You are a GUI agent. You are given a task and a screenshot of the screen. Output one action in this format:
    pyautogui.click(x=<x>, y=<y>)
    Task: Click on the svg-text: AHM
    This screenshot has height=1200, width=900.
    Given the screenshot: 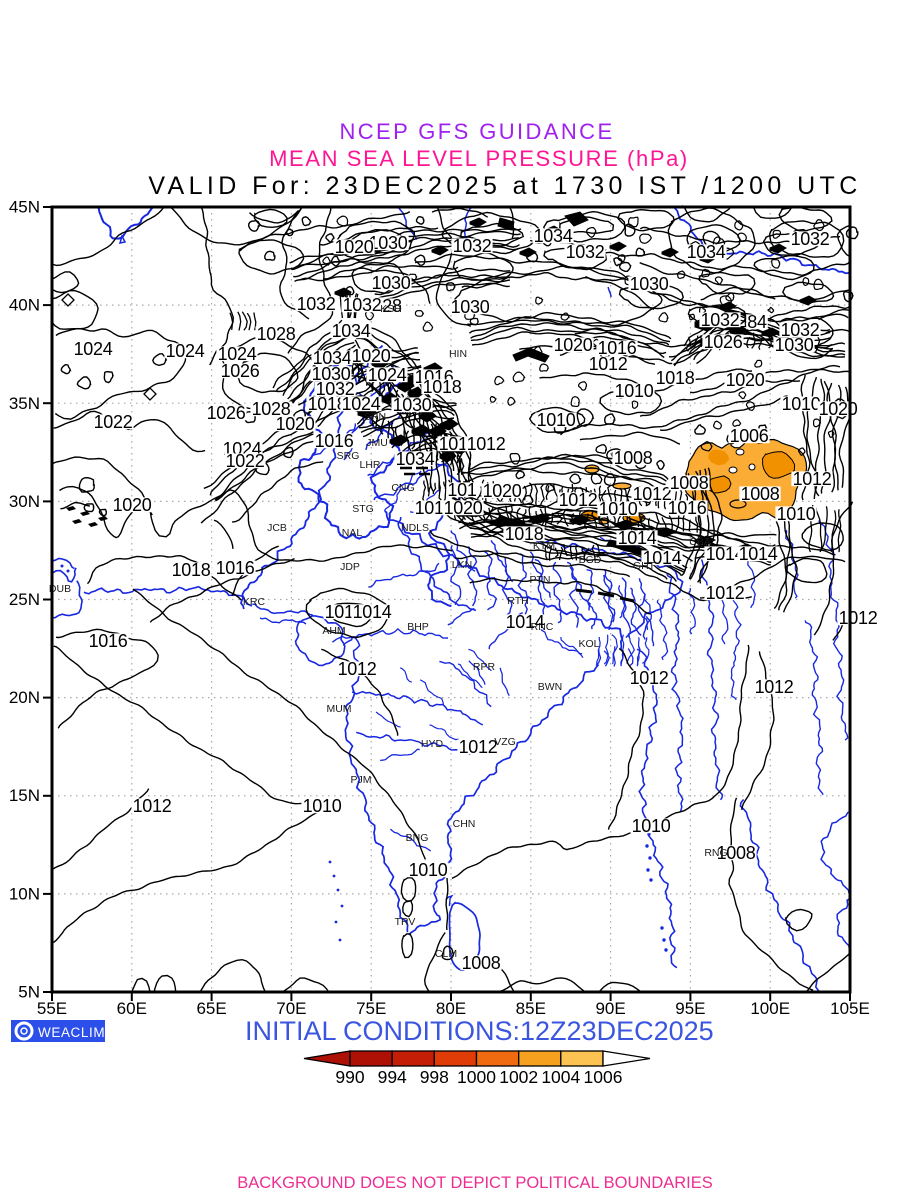 What is the action you would take?
    pyautogui.click(x=333, y=631)
    